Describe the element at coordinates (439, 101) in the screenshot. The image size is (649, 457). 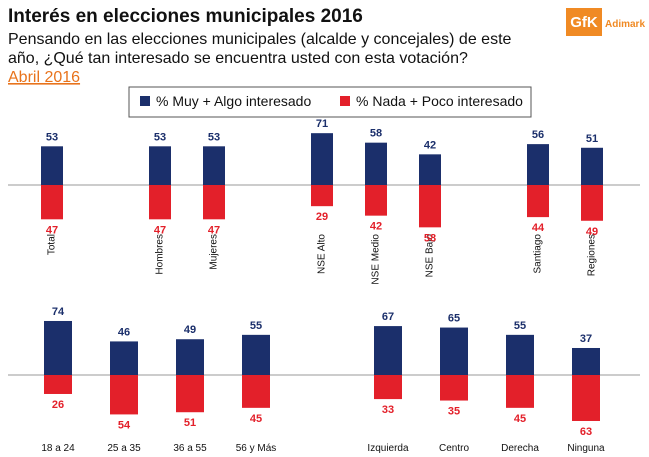
I see `legend-label: % Nada + Poco interesado` at that location.